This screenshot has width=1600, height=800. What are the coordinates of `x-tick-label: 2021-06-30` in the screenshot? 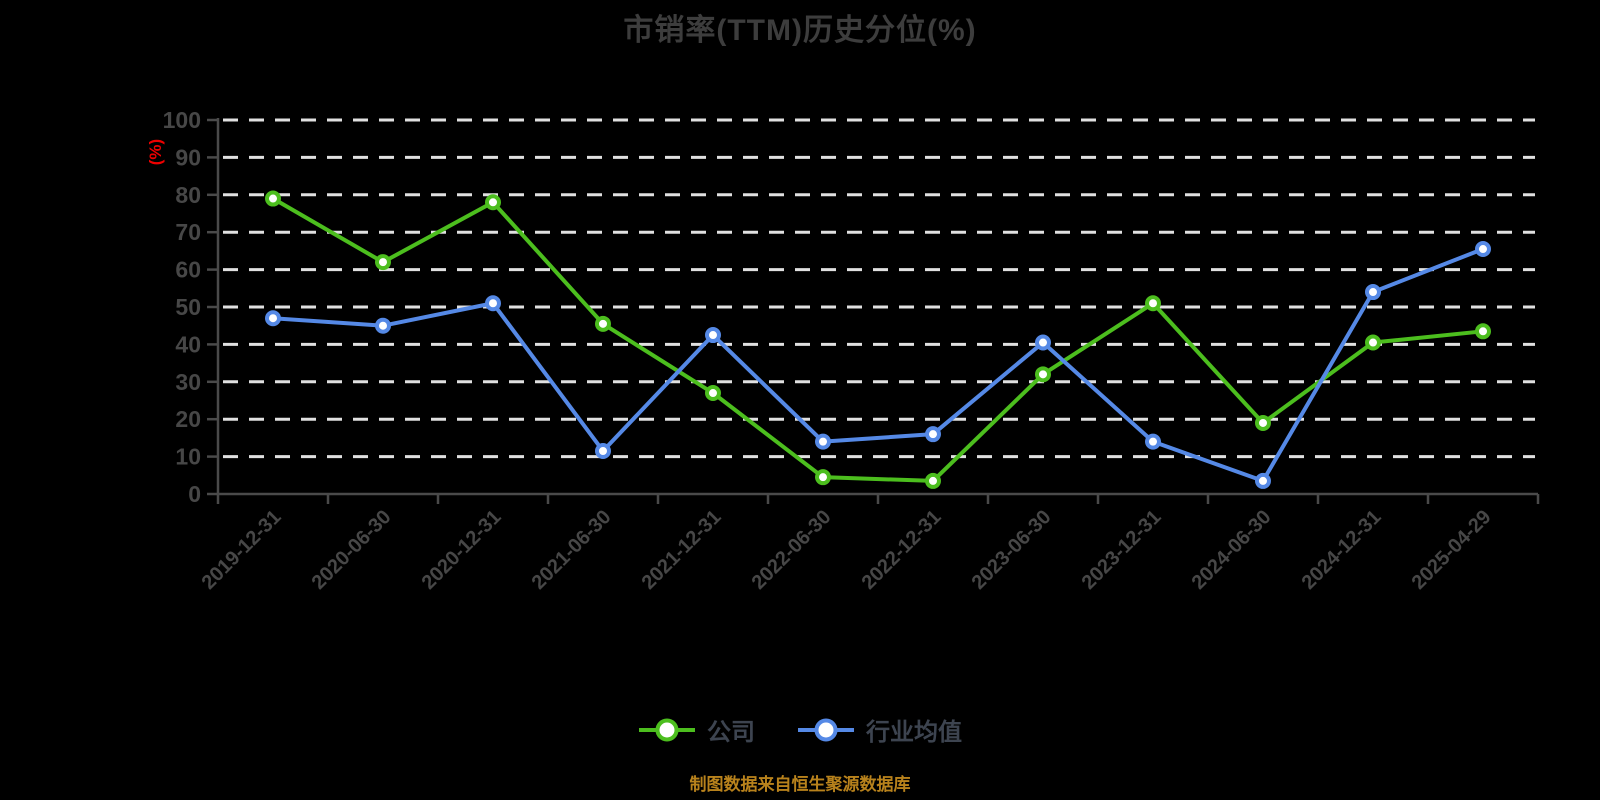 It's located at (572, 550).